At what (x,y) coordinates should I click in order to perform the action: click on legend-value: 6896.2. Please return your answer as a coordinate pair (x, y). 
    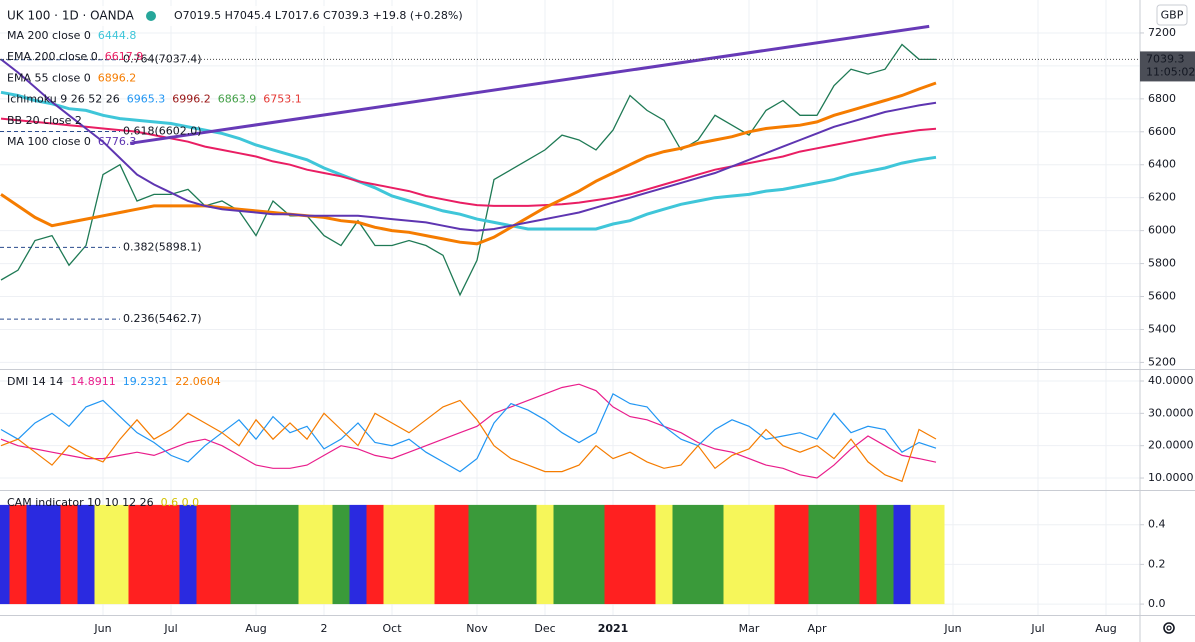
    Looking at the image, I should click on (117, 77).